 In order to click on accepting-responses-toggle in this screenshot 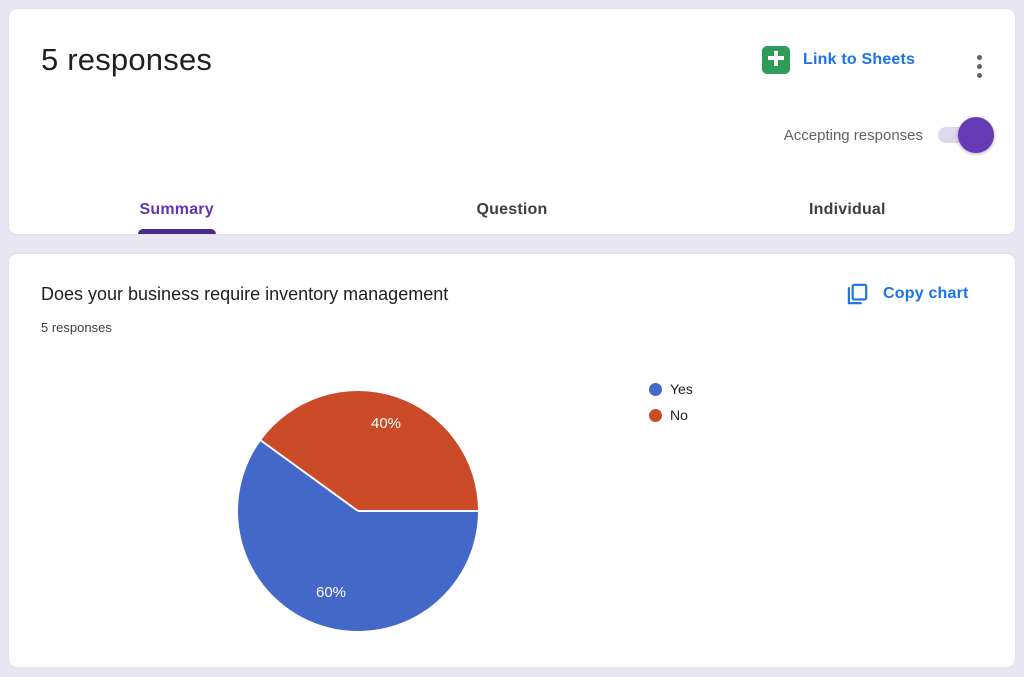, I will do `click(966, 135)`.